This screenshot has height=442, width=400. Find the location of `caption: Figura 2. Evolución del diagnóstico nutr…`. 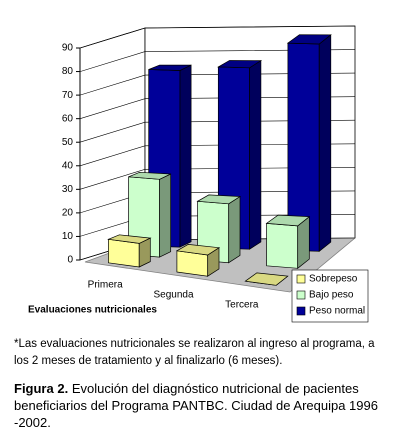

caption: Figura 2. Evolución del diagnóstico nutr… is located at coordinates (202, 405).